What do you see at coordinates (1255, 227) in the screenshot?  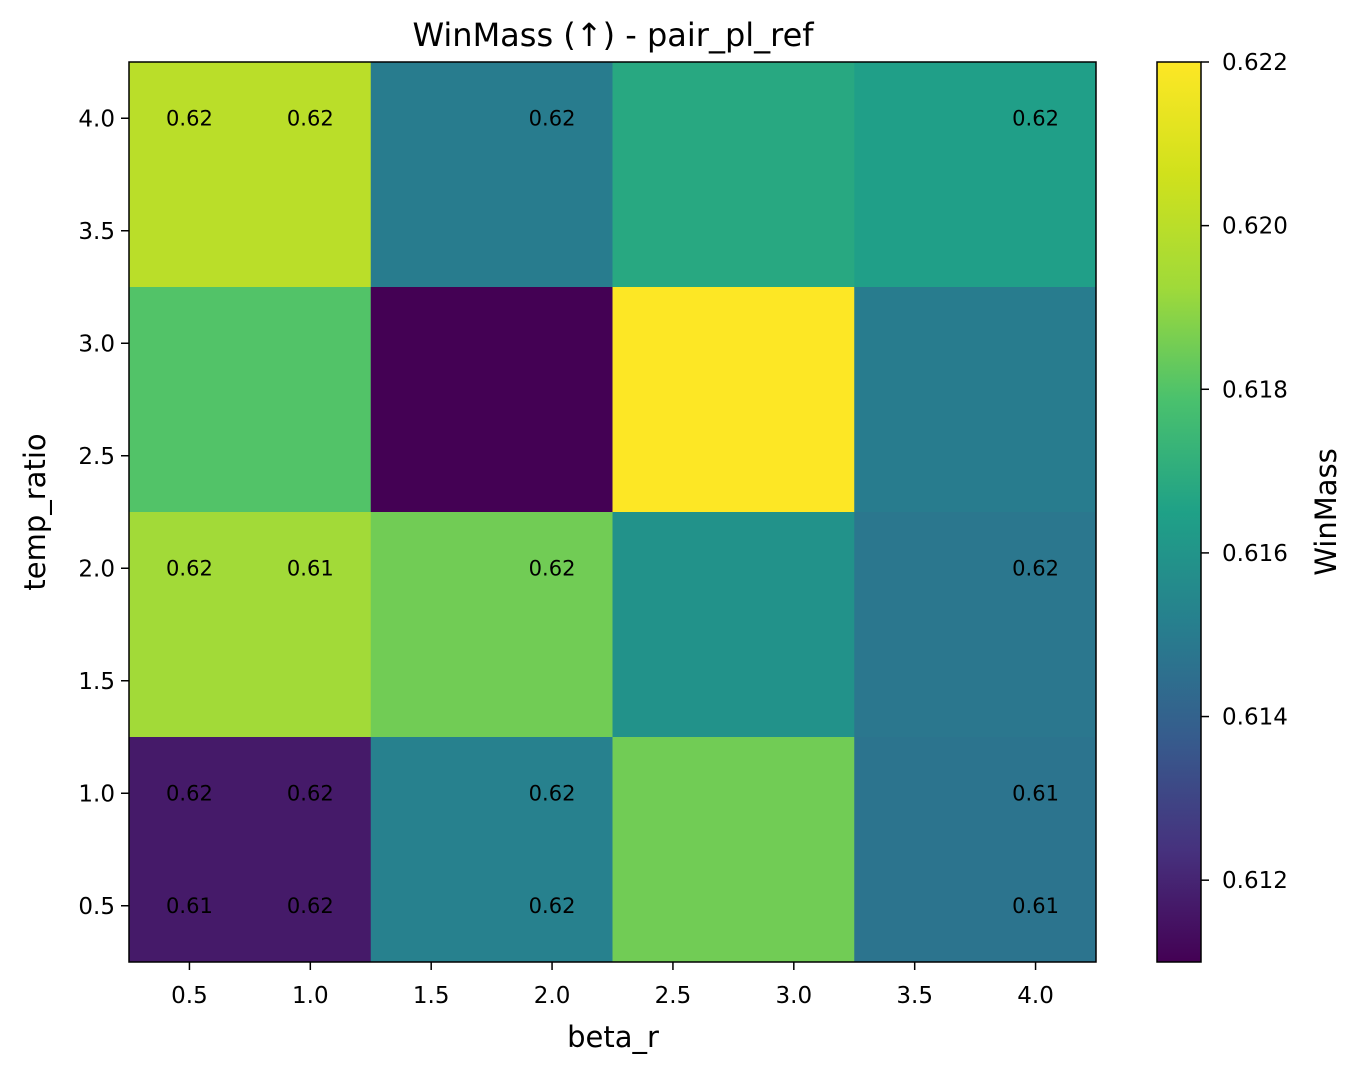 I see `colorbar-tick-label: 0.620` at bounding box center [1255, 227].